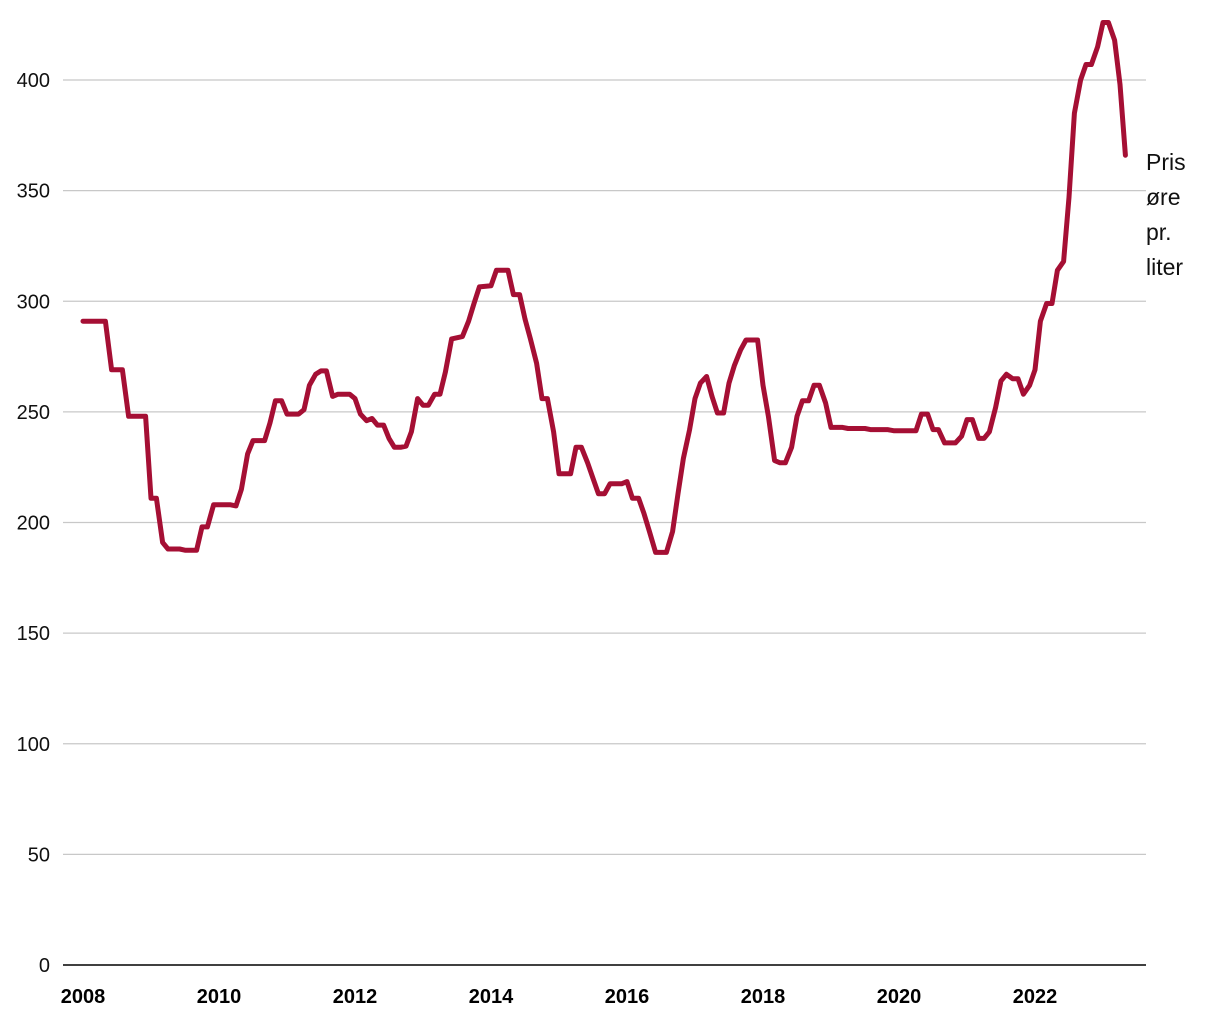  What do you see at coordinates (1035, 997) in the screenshot?
I see `x-tick-label: 2022` at bounding box center [1035, 997].